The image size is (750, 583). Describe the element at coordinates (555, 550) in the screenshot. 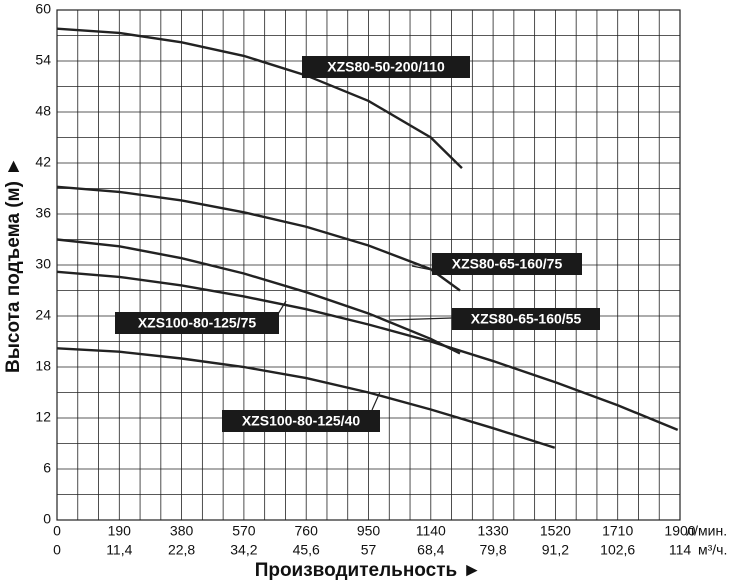

I see `x2-tick-label: 91,2` at that location.